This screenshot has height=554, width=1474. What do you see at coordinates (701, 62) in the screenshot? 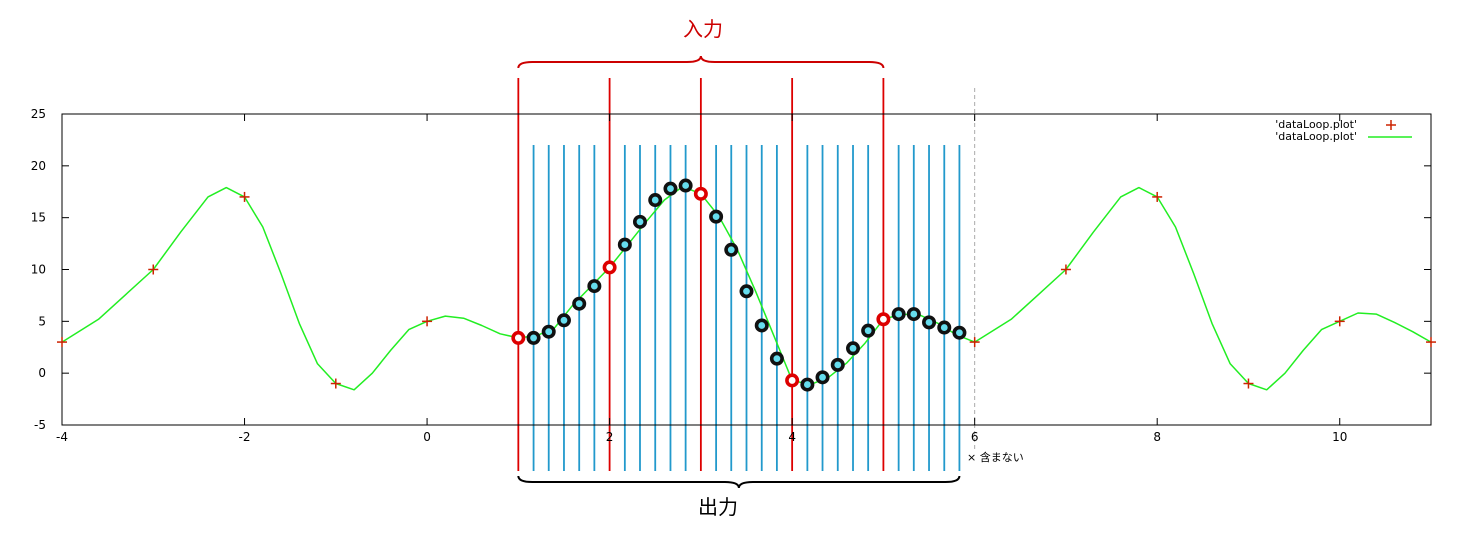
I see `input-brace` at bounding box center [701, 62].